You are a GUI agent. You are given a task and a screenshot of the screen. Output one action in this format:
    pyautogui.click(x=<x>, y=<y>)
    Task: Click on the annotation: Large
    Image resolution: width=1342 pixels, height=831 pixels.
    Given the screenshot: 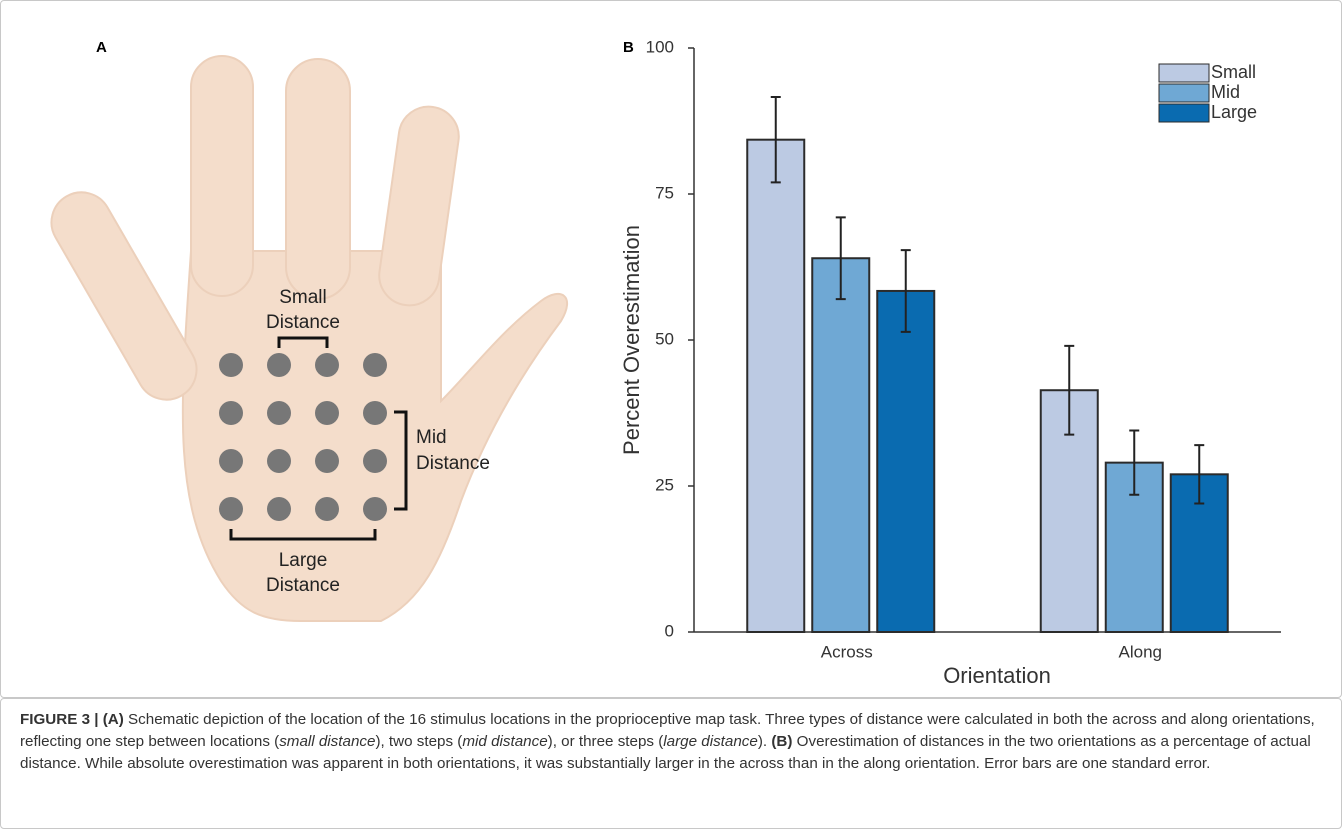 What is the action you would take?
    pyautogui.click(x=303, y=560)
    